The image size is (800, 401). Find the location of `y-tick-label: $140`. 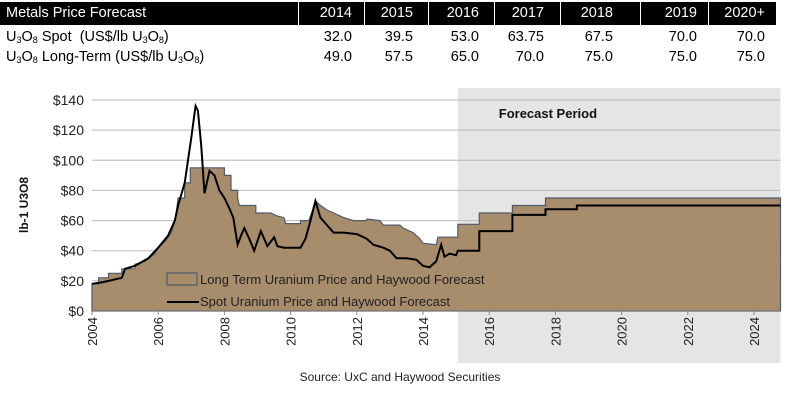

y-tick-label: $140 is located at coordinates (68, 100).